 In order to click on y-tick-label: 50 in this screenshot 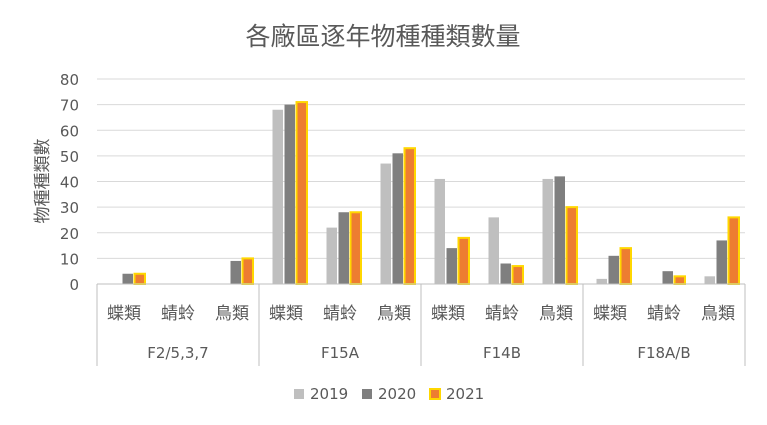, I will do `click(69, 157)`.